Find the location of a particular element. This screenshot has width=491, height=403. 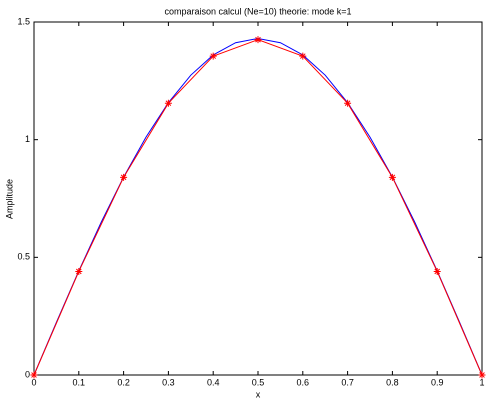

x-tick-label: 0.2 is located at coordinates (123, 382).